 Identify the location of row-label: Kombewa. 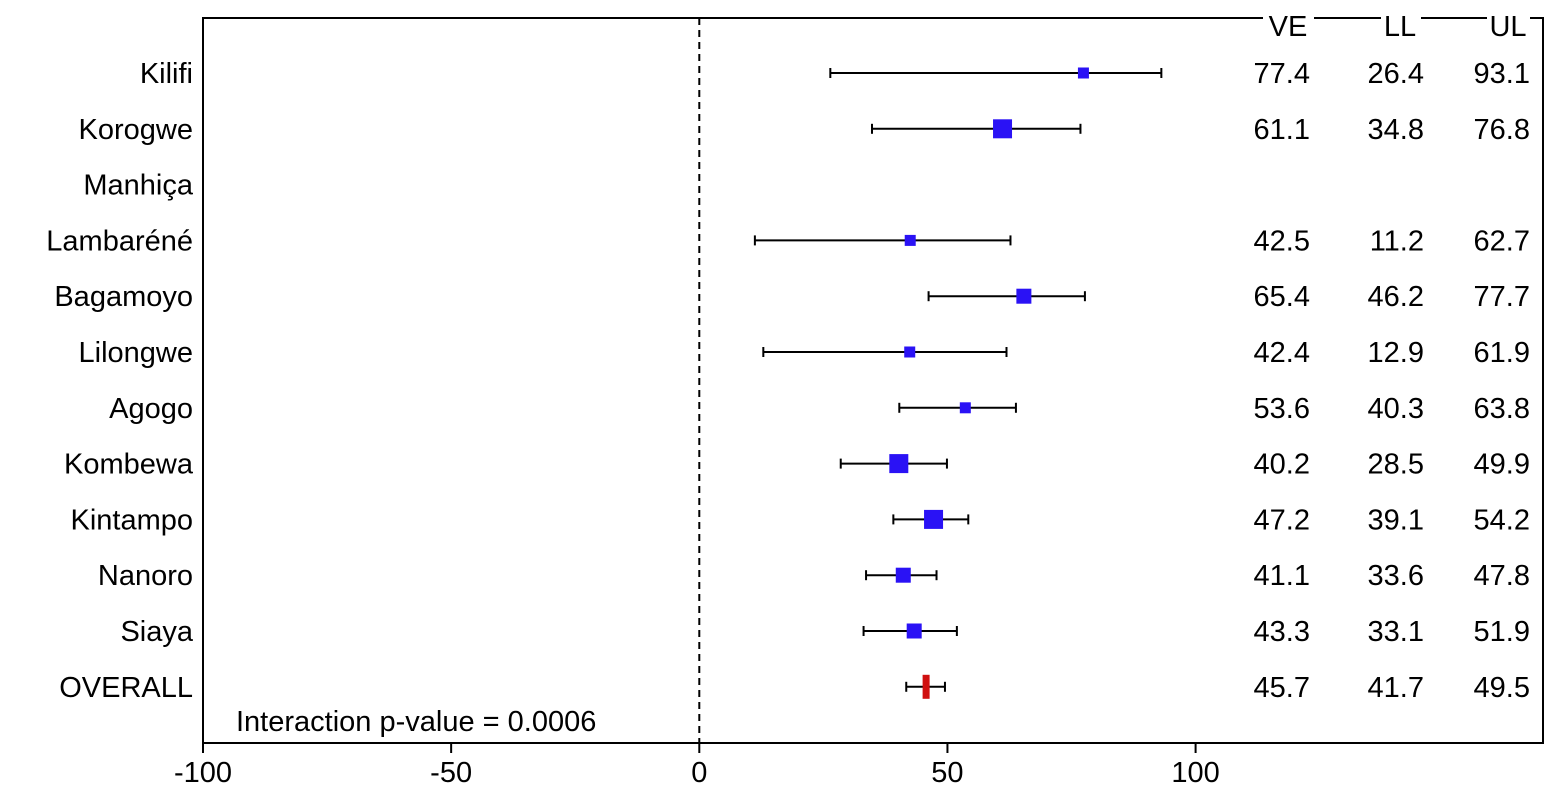
(129, 465).